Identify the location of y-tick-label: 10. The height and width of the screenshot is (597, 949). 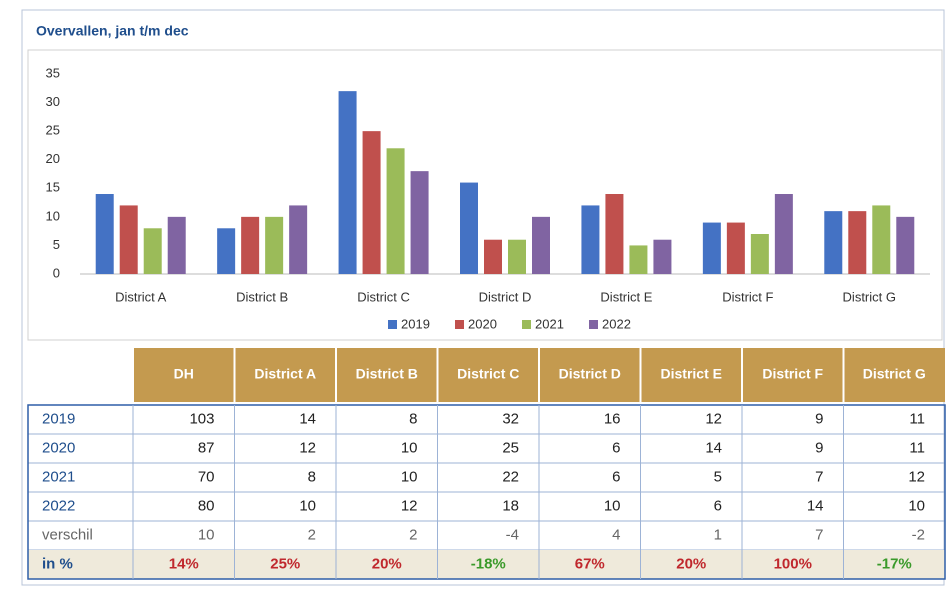
(53, 215).